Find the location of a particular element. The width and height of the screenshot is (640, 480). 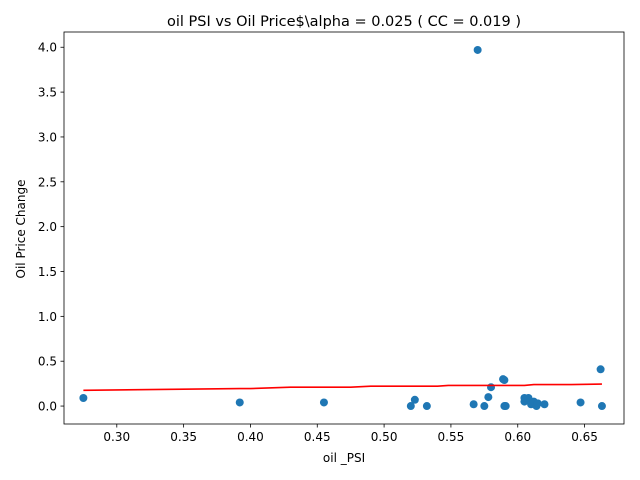

y-tick-label: 1.5 is located at coordinates (47, 272).